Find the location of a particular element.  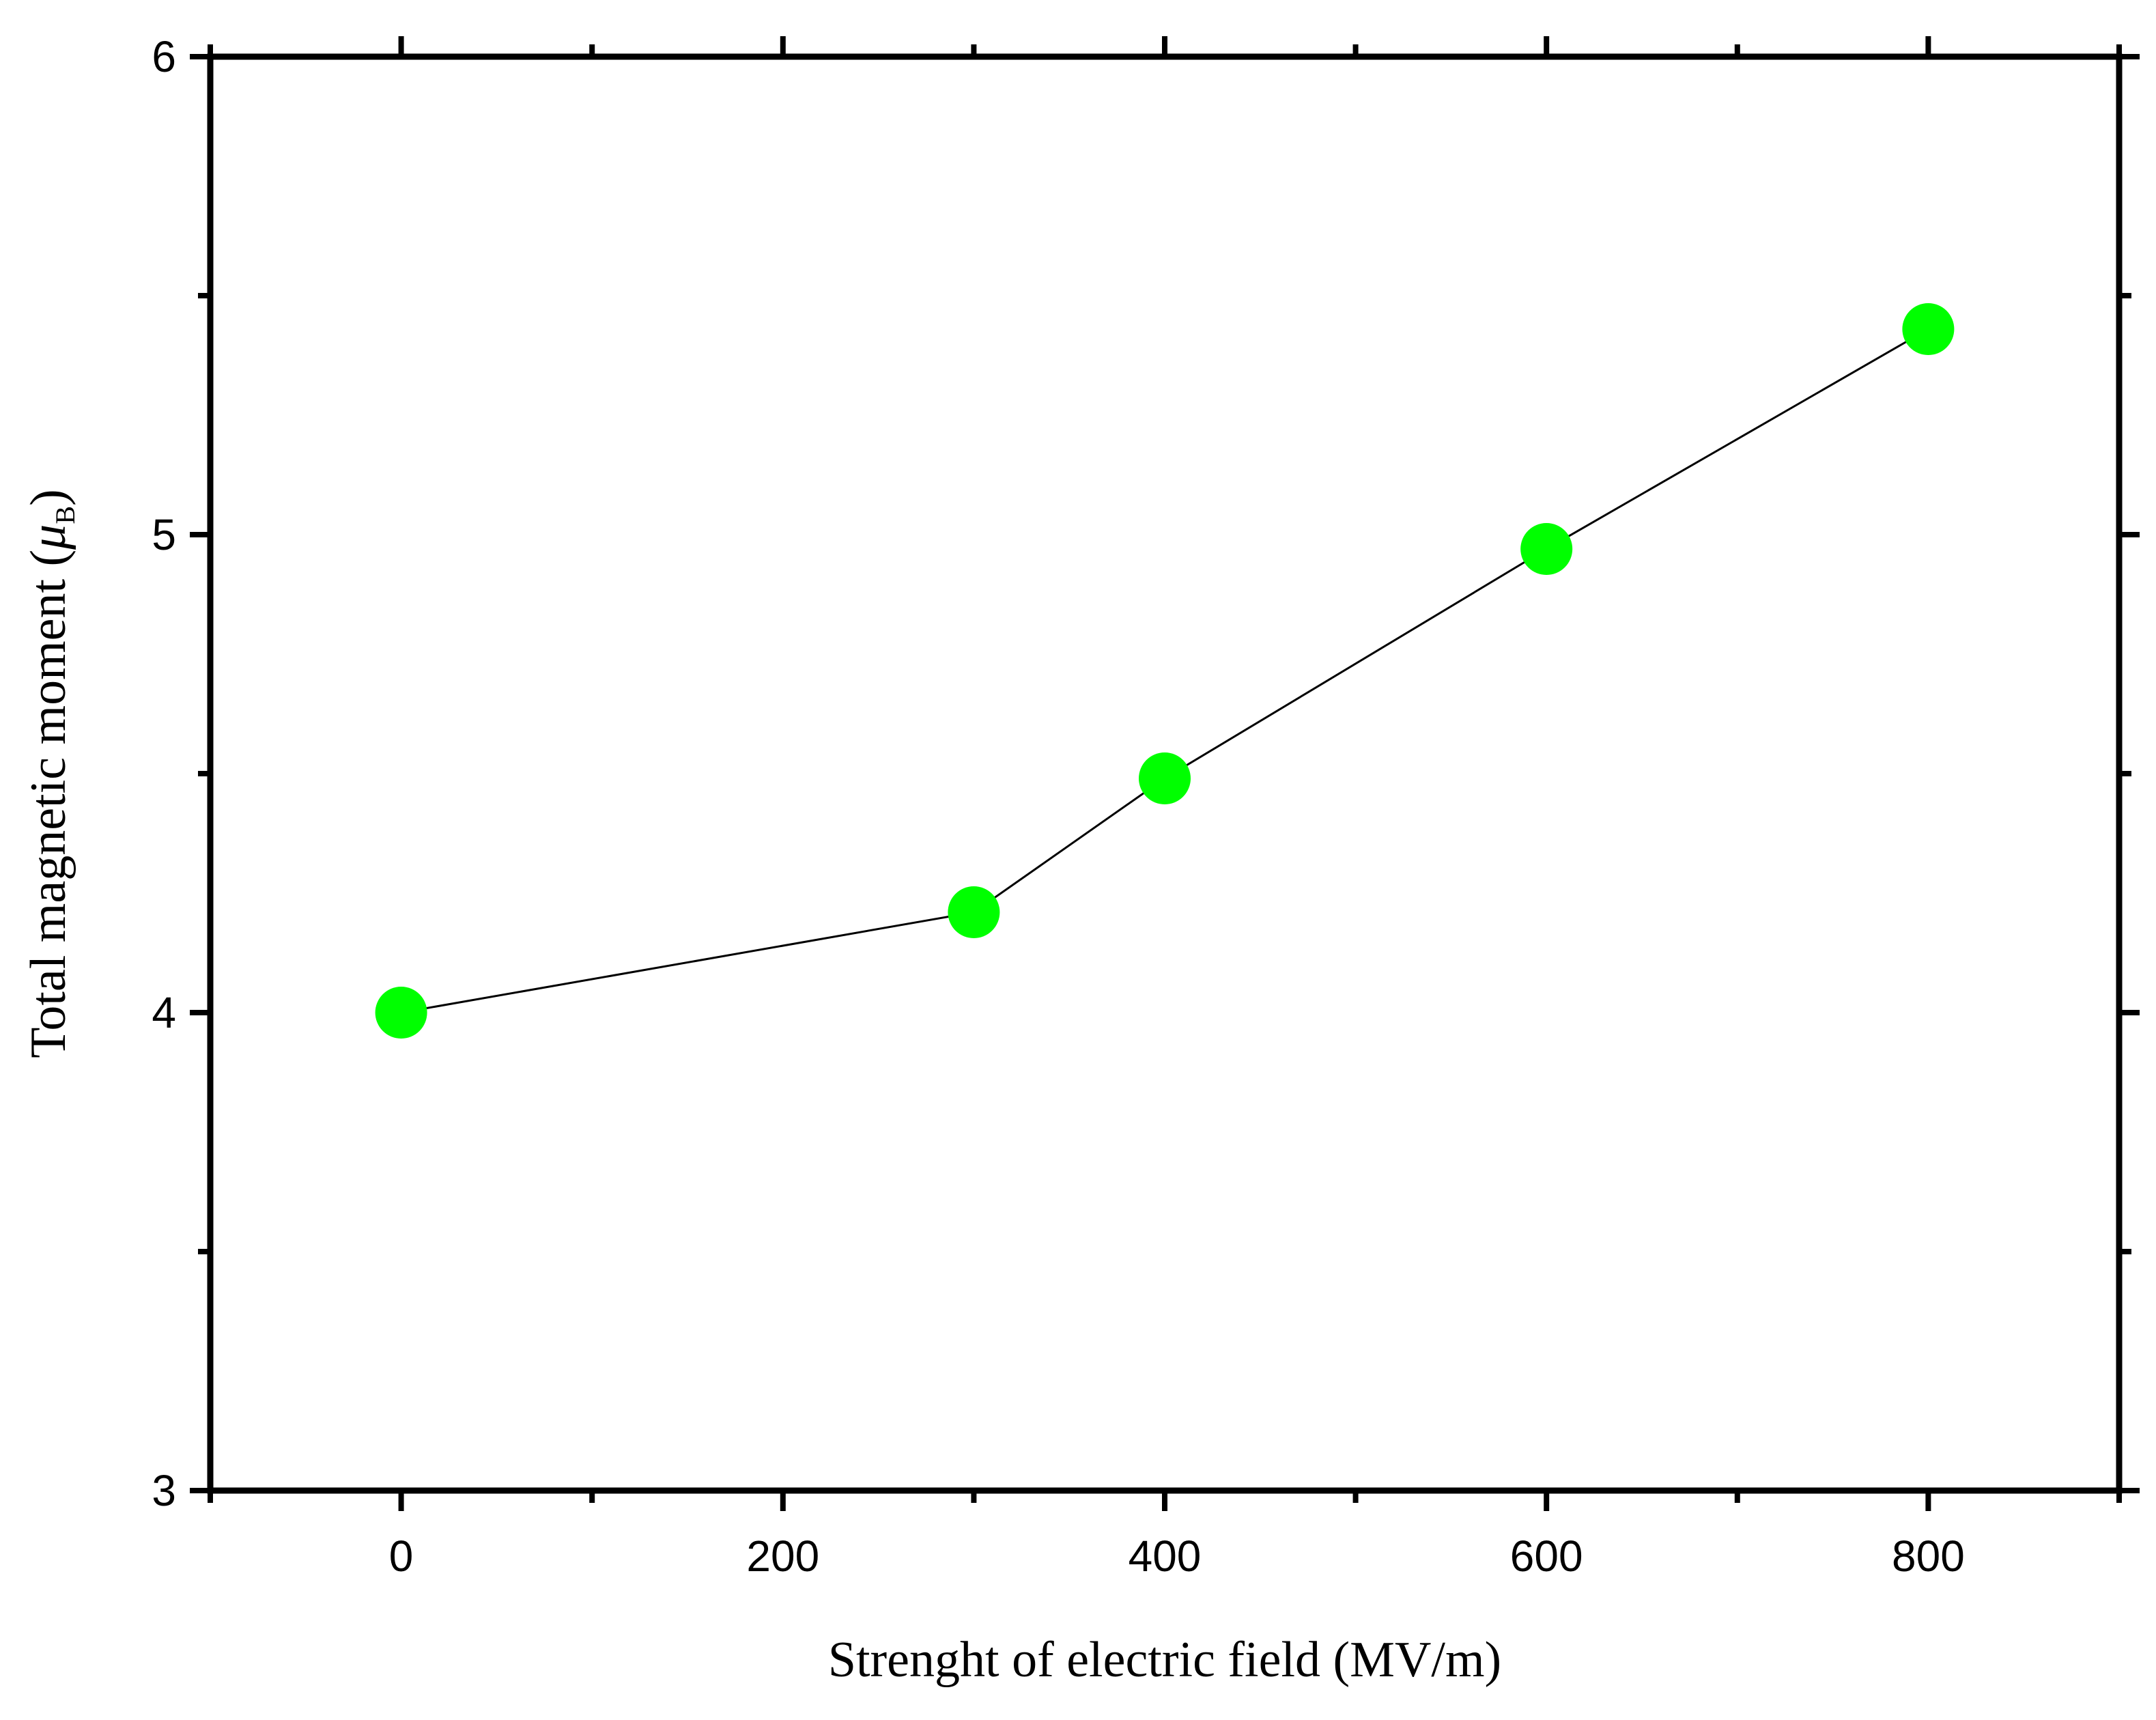

y-axis-title-group: Total magnetic moment (μB) is located at coordinates (50, 773).